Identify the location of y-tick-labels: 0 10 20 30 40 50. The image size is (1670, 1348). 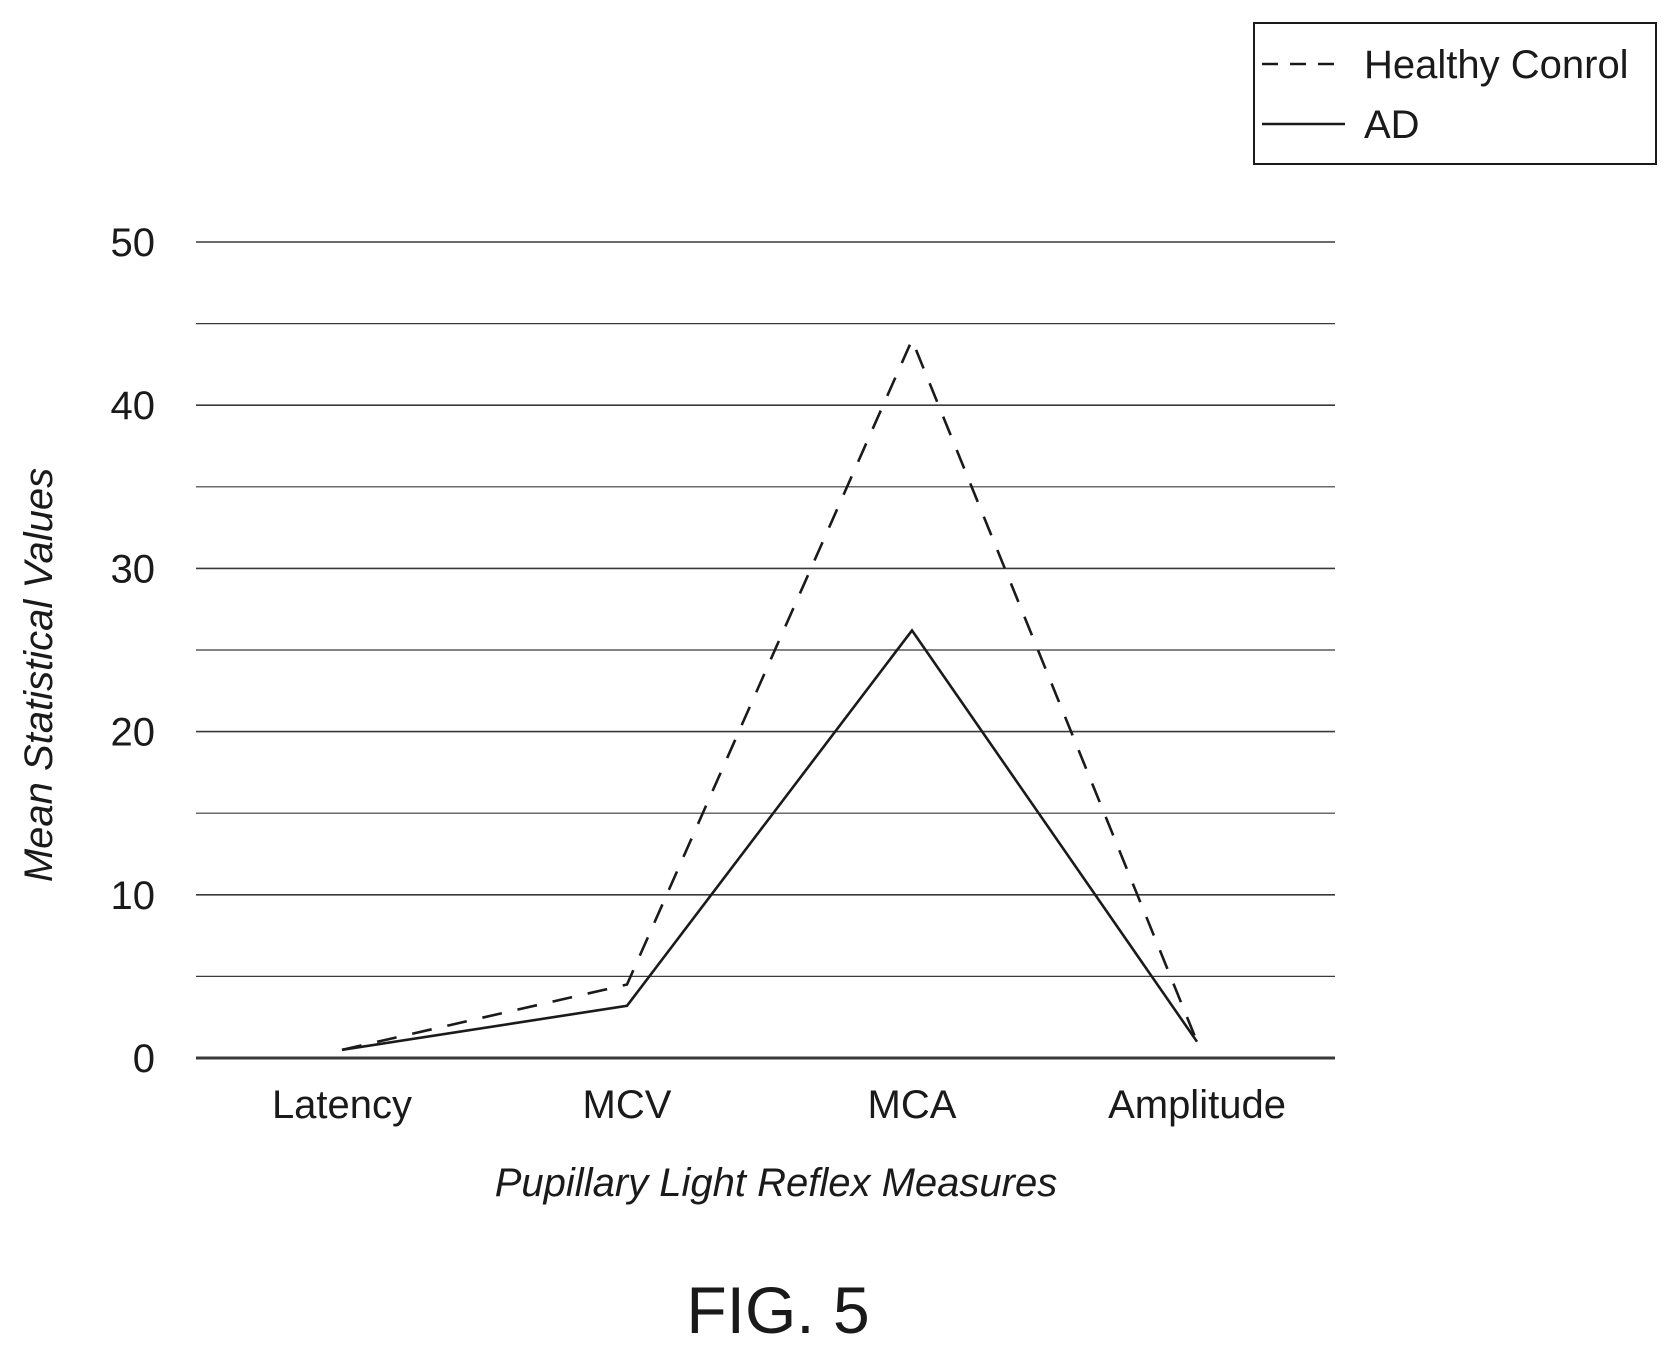
(133, 651).